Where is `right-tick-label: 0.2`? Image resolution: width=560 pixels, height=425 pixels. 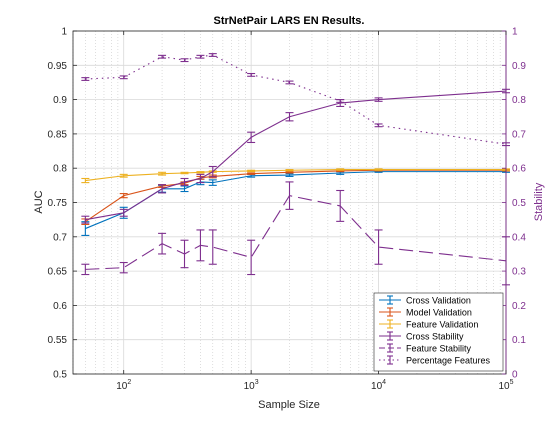 right-tick-label: 0.2 is located at coordinates (519, 306).